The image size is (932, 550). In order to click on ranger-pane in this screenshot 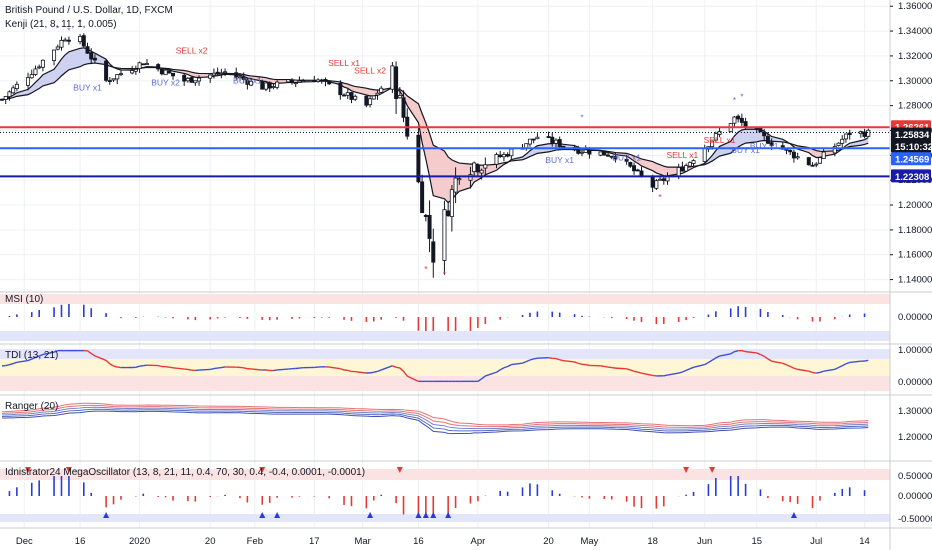, I will do `click(435, 418)`.